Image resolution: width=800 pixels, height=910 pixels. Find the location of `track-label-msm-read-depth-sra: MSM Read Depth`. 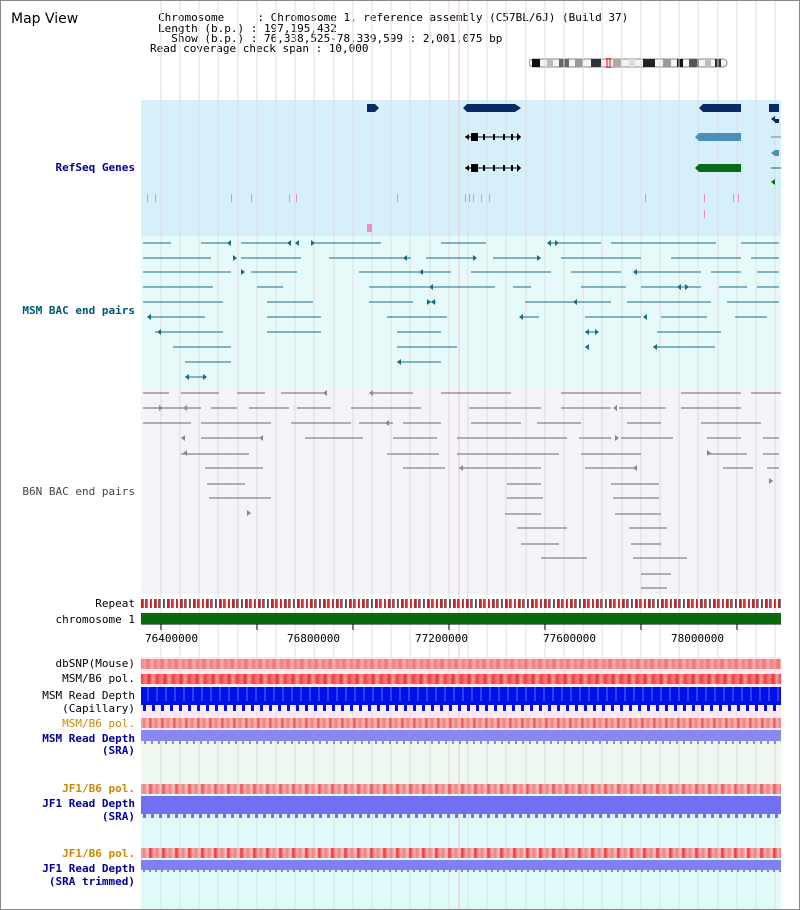

track-label-msm-read-depth-sra: MSM Read Depth is located at coordinates (88, 738).